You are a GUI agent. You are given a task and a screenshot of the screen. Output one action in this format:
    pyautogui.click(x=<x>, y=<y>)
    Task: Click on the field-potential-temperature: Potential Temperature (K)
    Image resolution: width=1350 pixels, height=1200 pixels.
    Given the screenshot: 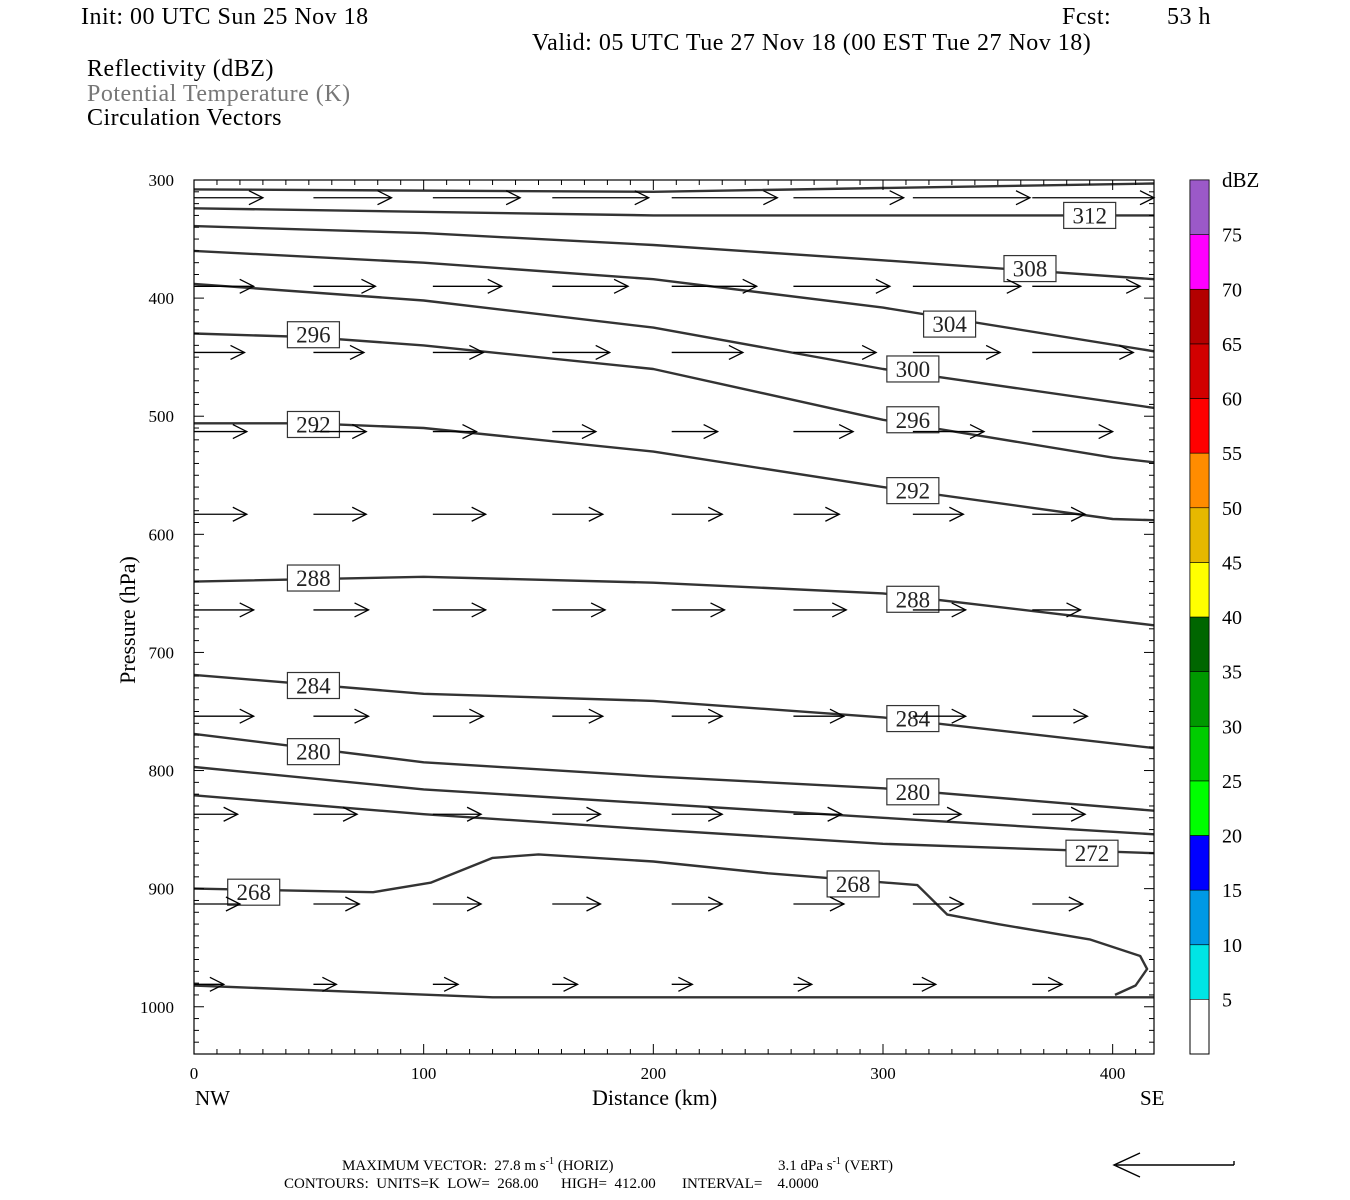 What is the action you would take?
    pyautogui.click(x=219, y=94)
    